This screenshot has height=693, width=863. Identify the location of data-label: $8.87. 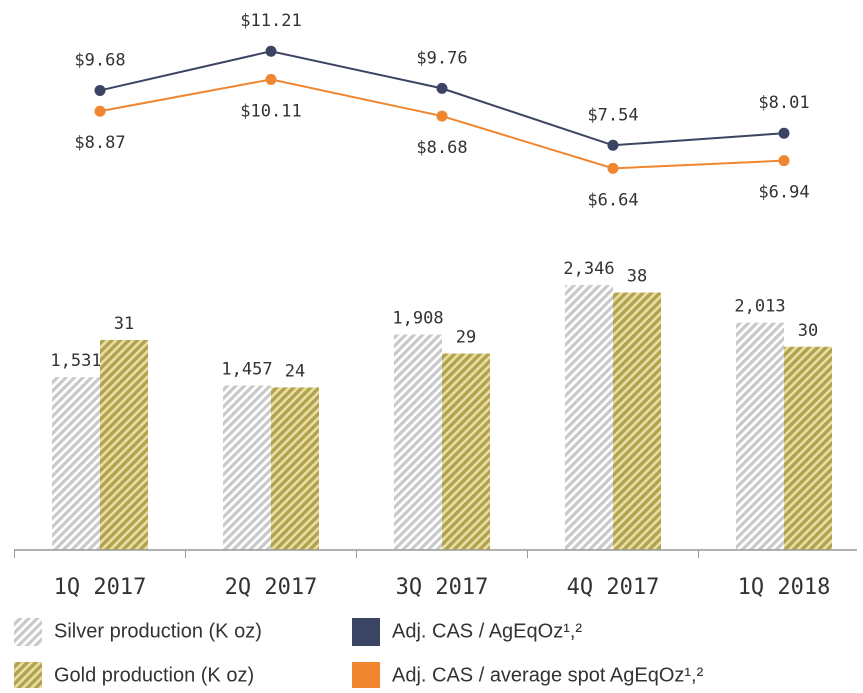
(99, 143).